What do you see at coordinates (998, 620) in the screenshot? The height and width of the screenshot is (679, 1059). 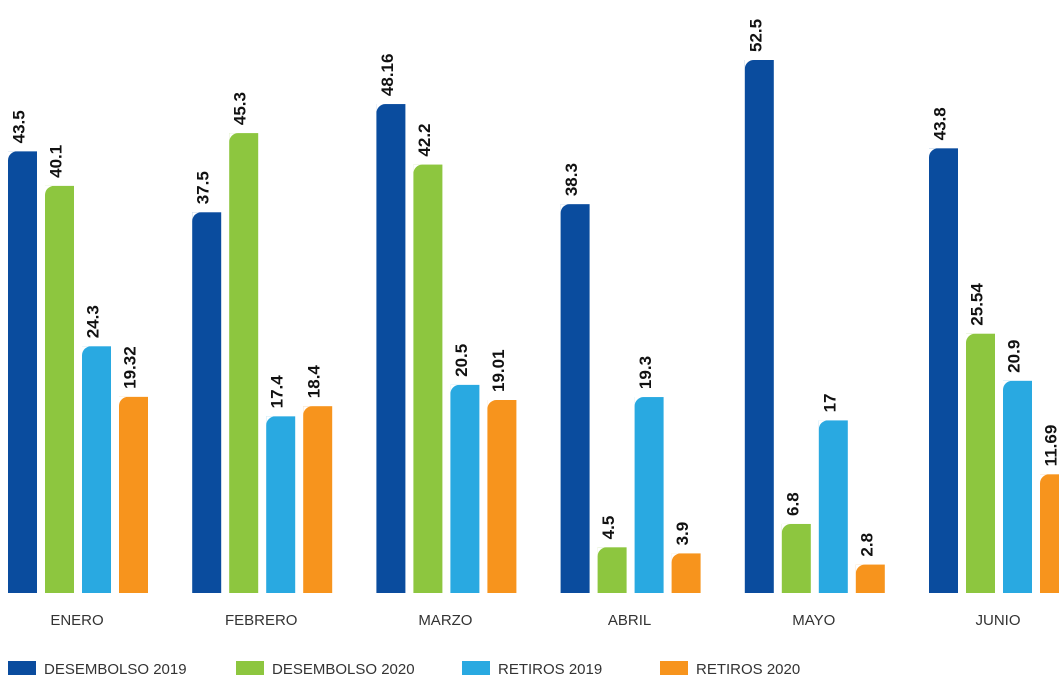 I see `x-tick-label: JUNIO` at bounding box center [998, 620].